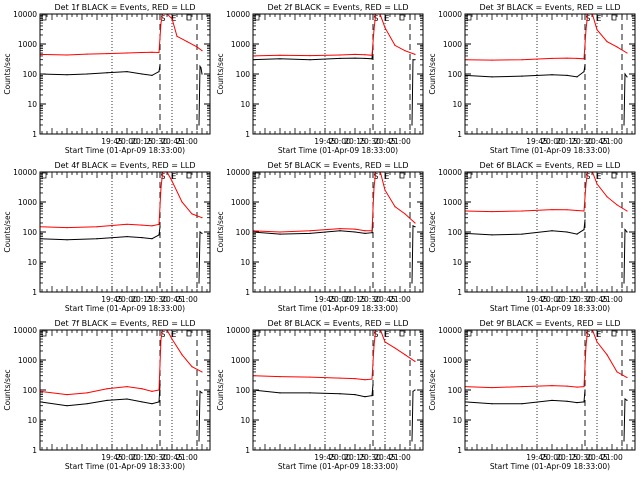 This screenshot has width=640, height=480. What do you see at coordinates (174, 334) in the screenshot?
I see `annotation-e: E` at bounding box center [174, 334].